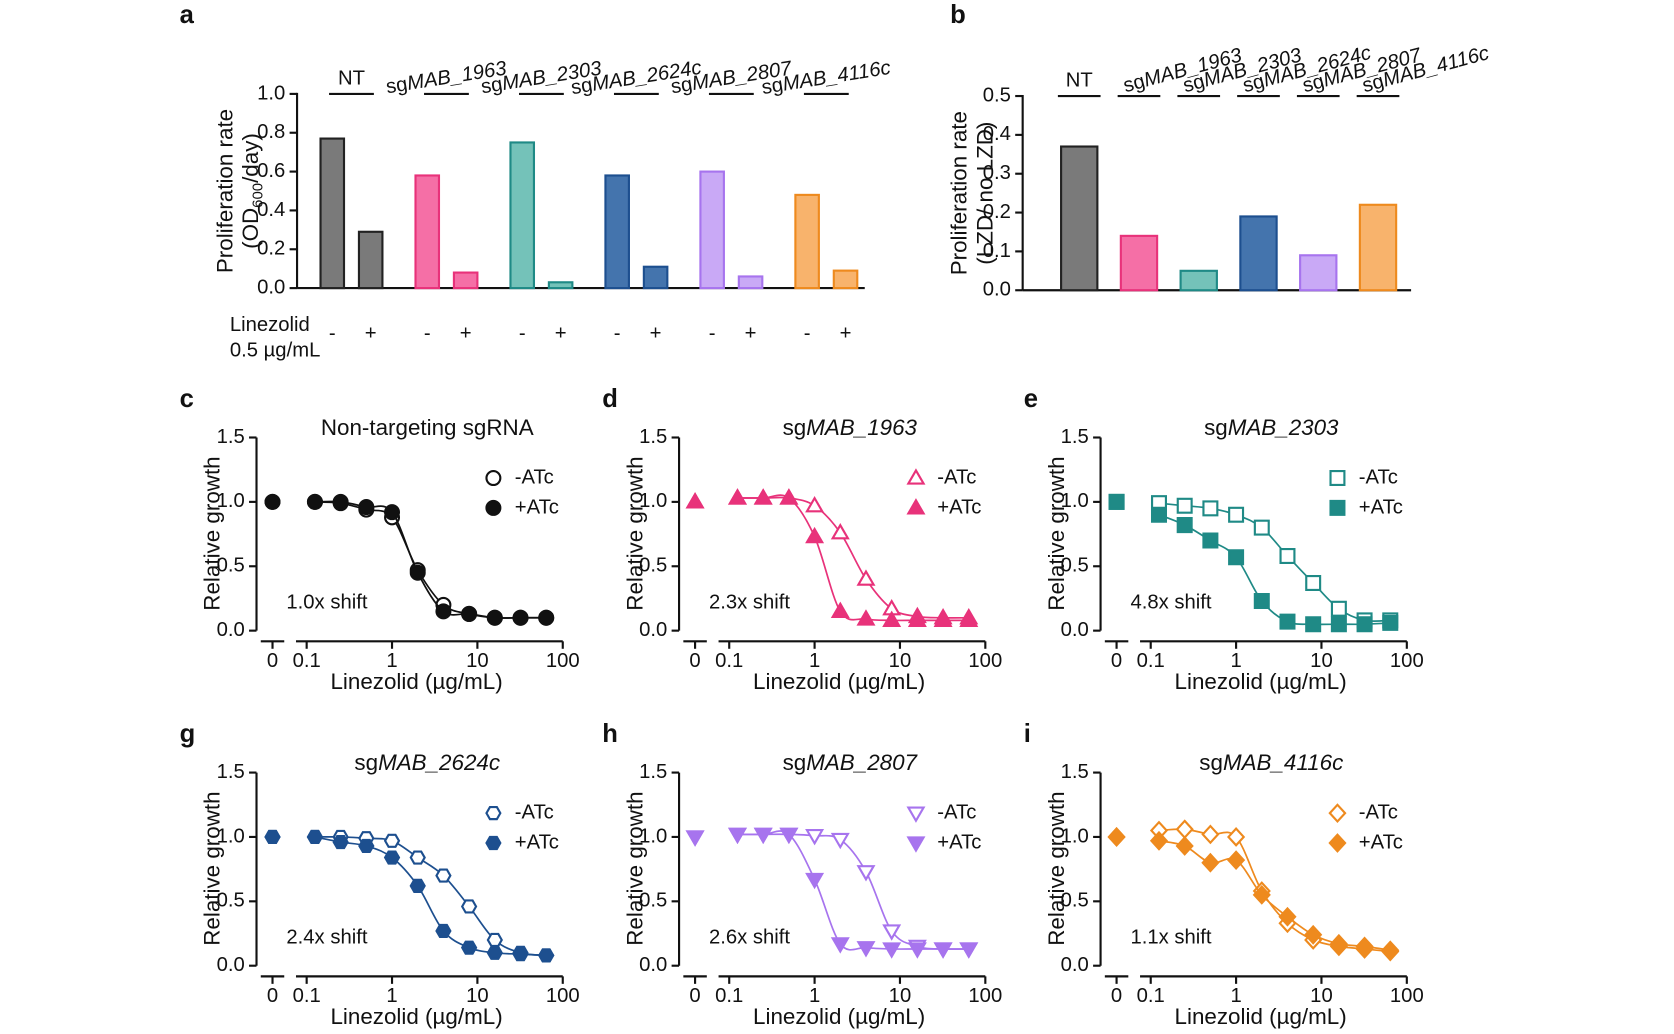 The width and height of the screenshot is (1674, 1034). I want to click on x-axis-label: 0.5 µg/mL, so click(275, 350).